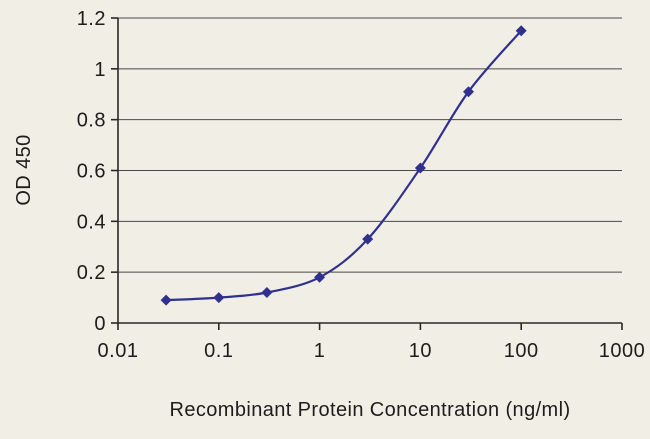 The height and width of the screenshot is (439, 650). I want to click on x-tick-label: 1000, so click(622, 351).